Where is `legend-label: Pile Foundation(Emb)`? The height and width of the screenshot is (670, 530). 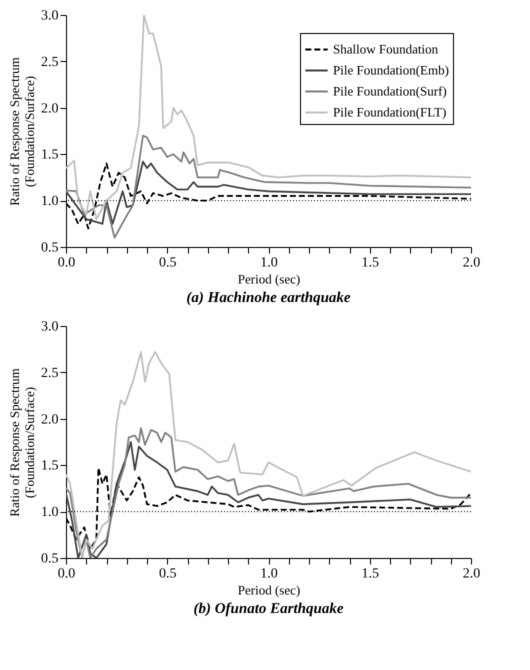 legend-label: Pile Foundation(Emb) is located at coordinates (391, 70).